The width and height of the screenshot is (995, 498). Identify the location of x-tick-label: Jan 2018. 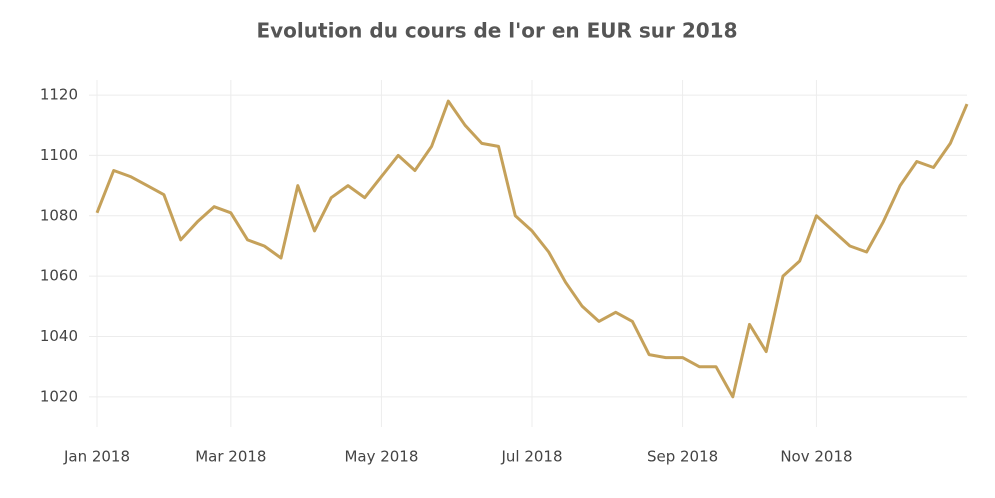
(96, 457).